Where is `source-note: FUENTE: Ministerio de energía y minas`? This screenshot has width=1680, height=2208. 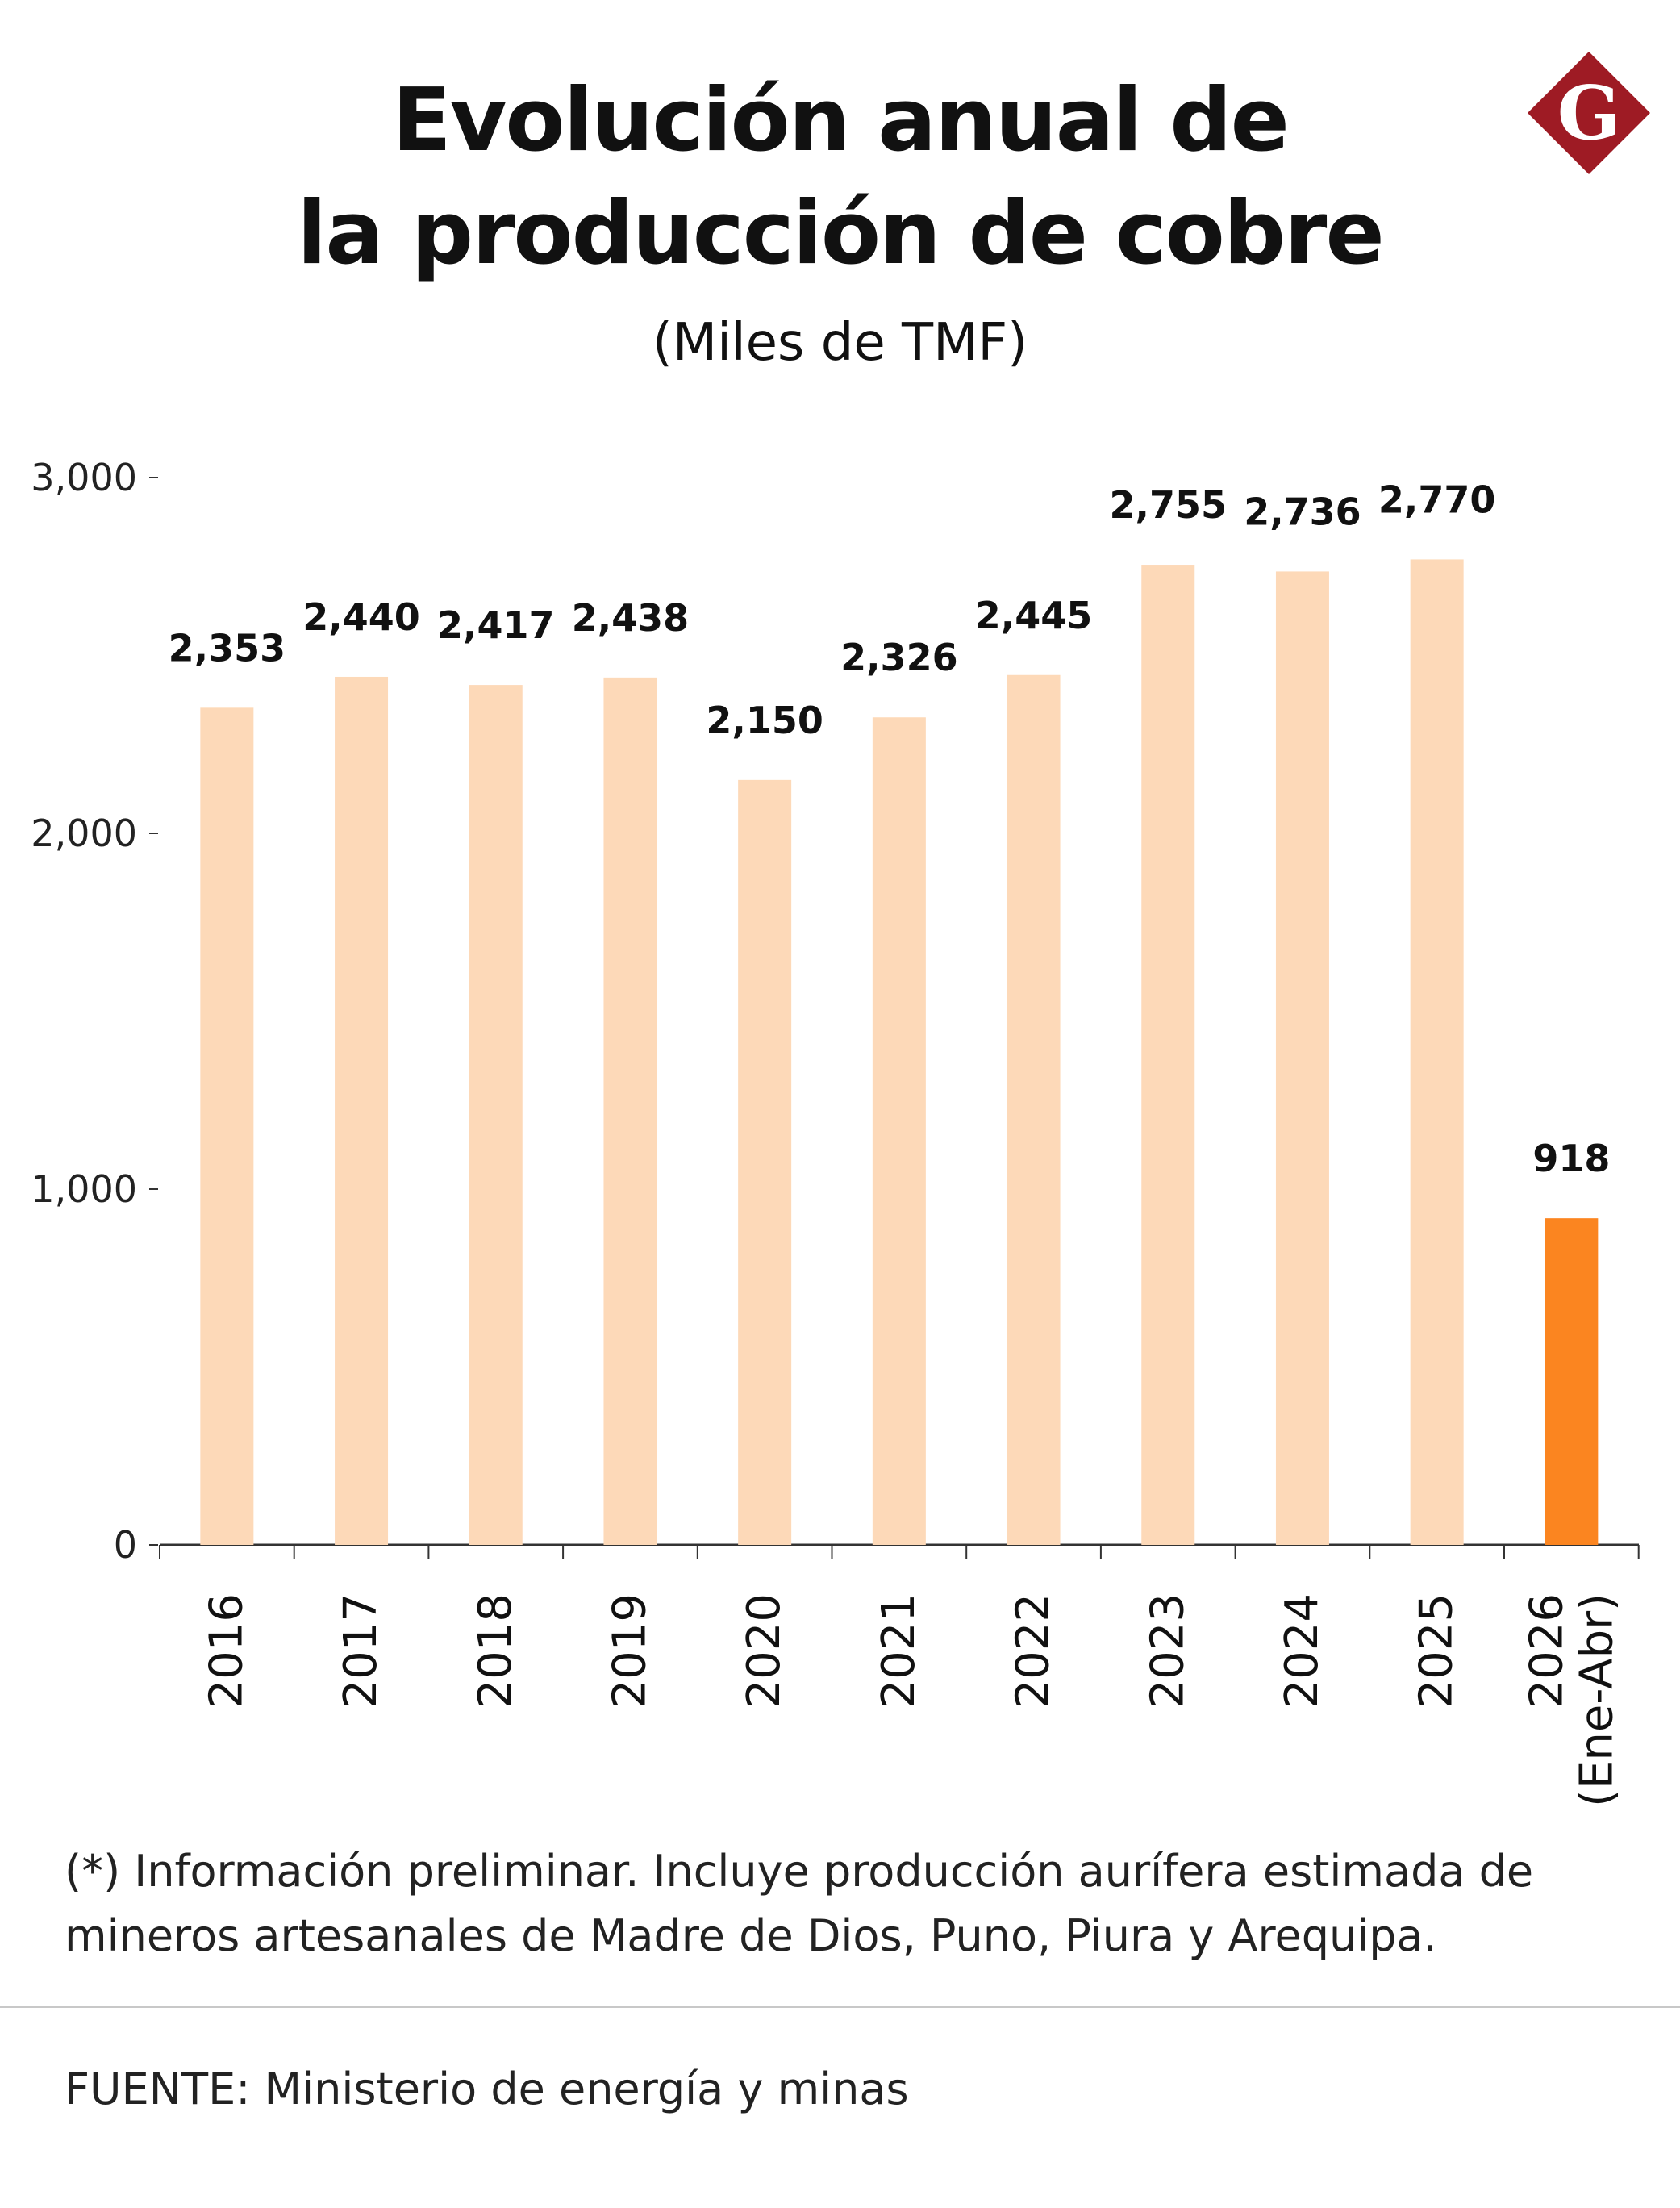
source-note: FUENTE: Ministerio de energía y minas is located at coordinates (487, 2089).